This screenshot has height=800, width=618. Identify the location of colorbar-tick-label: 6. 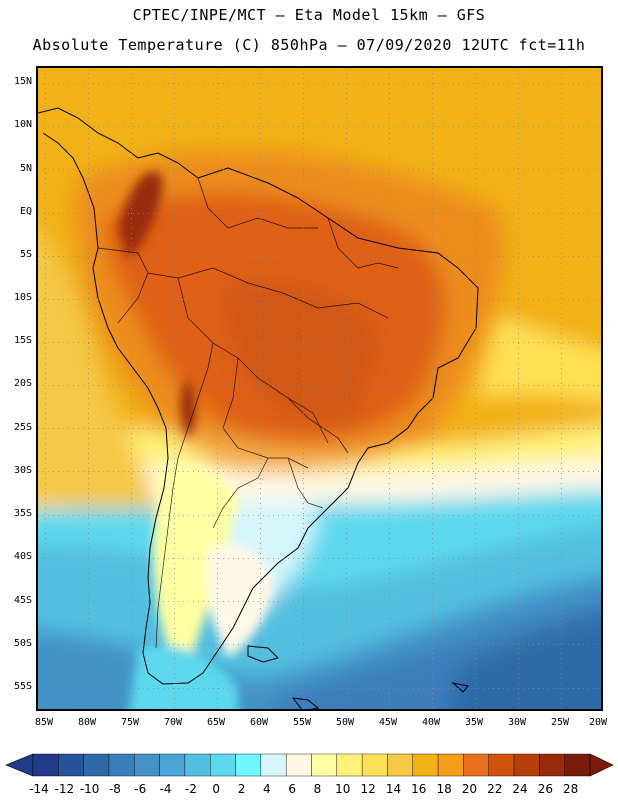
(292, 789).